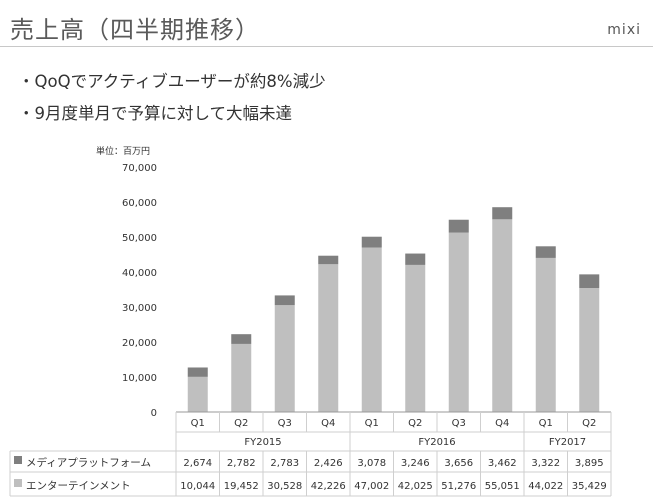 Image resolution: width=653 pixels, height=502 pixels. I want to click on data-label-entertainment: 47,002, so click(371, 486).